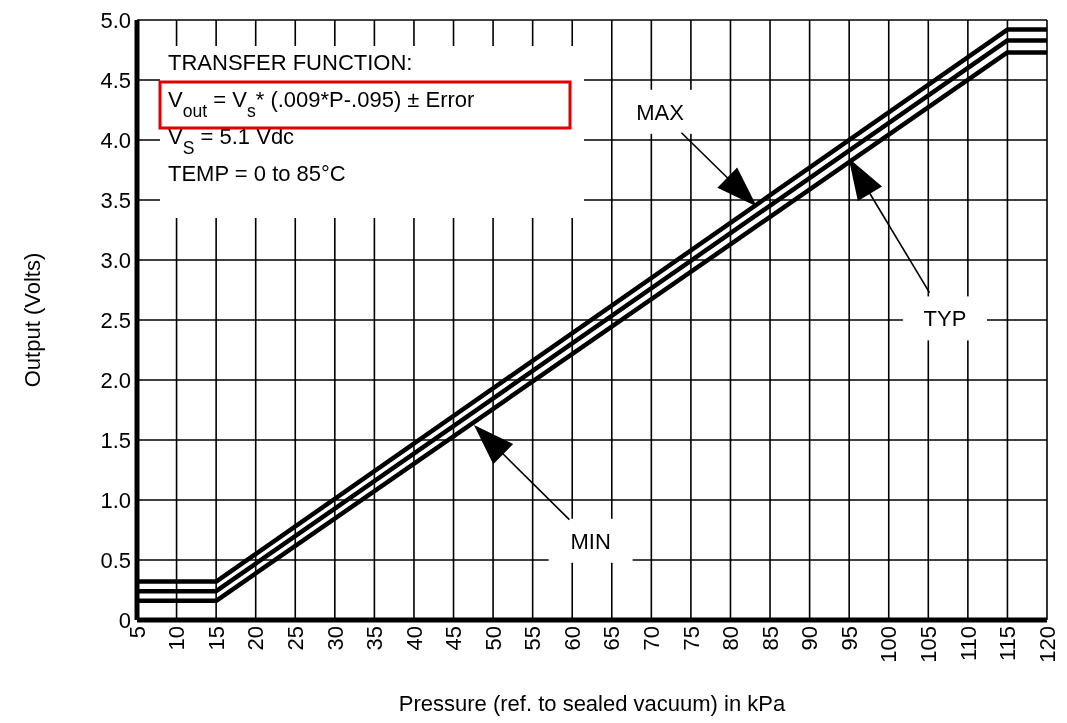 Image resolution: width=1067 pixels, height=723 pixels. Describe the element at coordinates (928, 644) in the screenshot. I see `x-tick-label: 105` at that location.